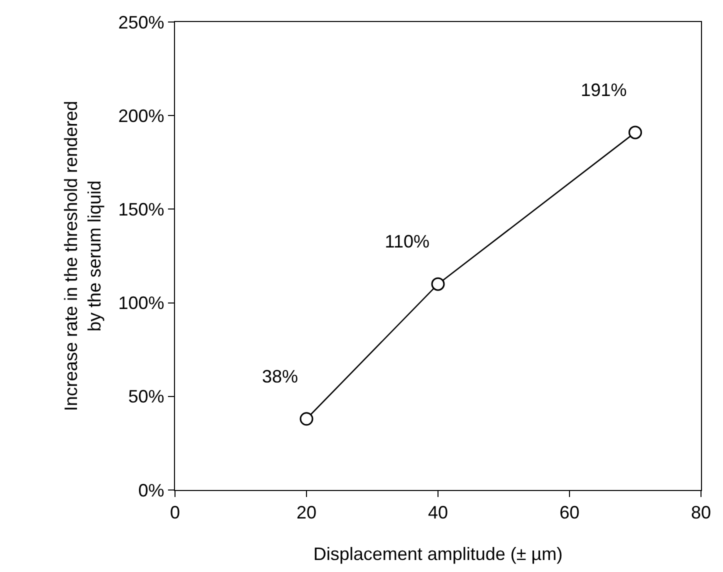 The image size is (723, 572). What do you see at coordinates (175, 512) in the screenshot?
I see `x-tick-label: 0` at bounding box center [175, 512].